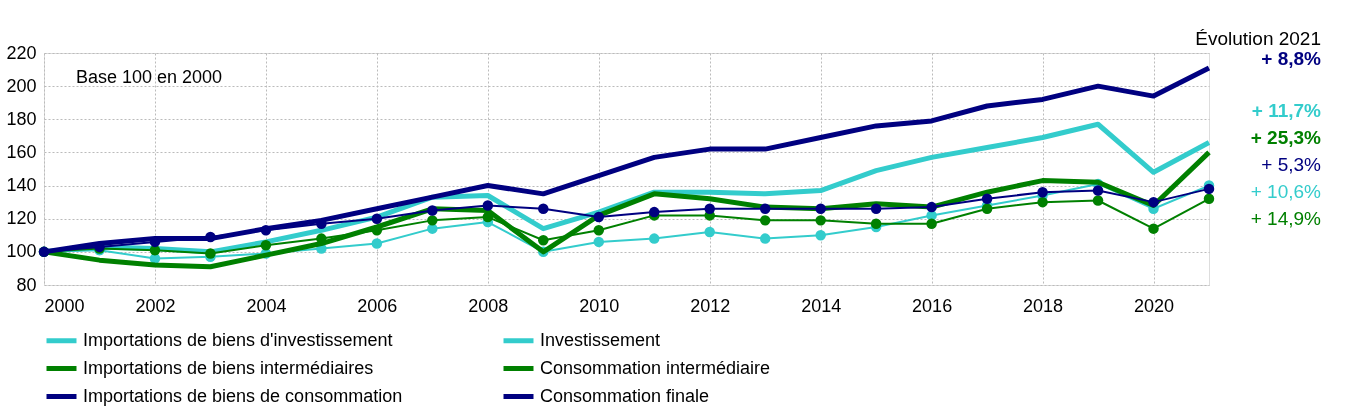 The image size is (1351, 407). I want to click on text: + 5,3%, so click(1291, 164).